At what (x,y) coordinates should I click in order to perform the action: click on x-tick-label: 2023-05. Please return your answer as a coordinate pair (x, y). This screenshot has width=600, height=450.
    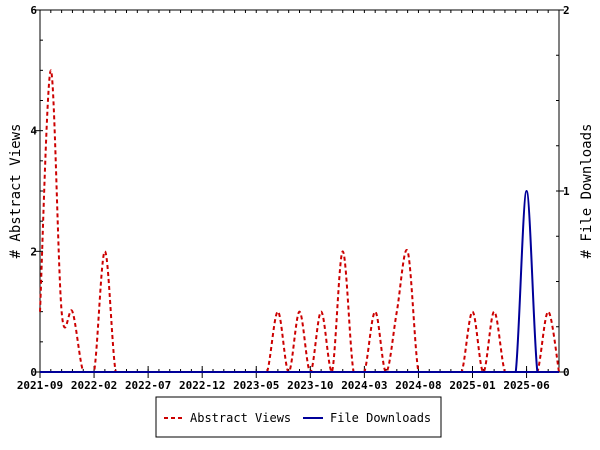
    Looking at the image, I should click on (256, 385).